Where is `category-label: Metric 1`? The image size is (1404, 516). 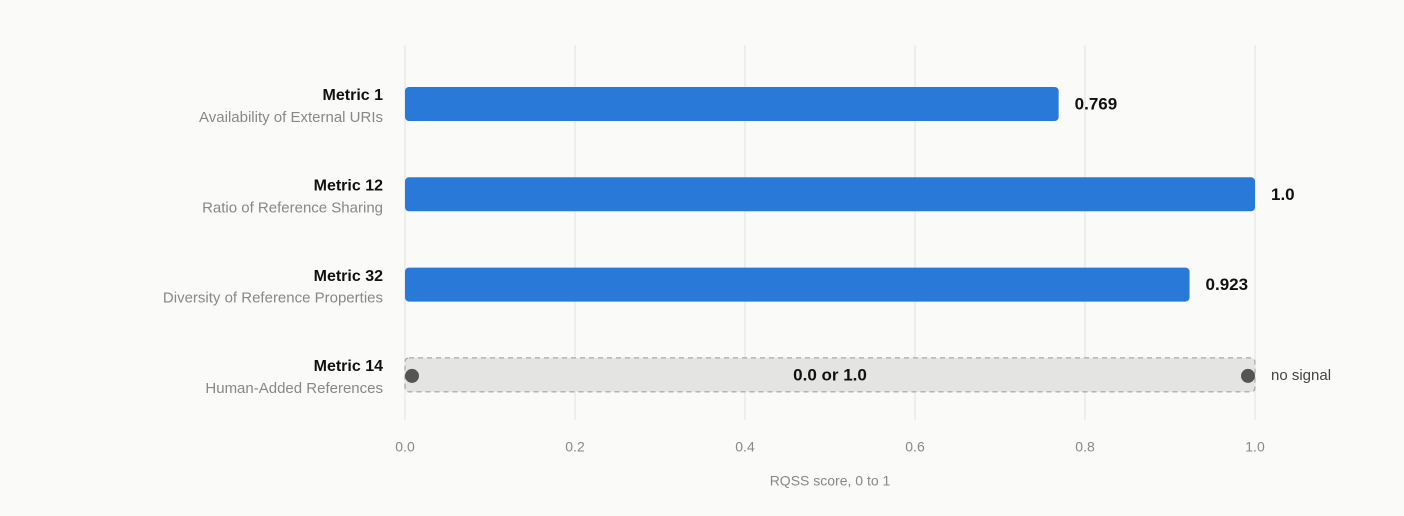 category-label: Metric 1 is located at coordinates (353, 95).